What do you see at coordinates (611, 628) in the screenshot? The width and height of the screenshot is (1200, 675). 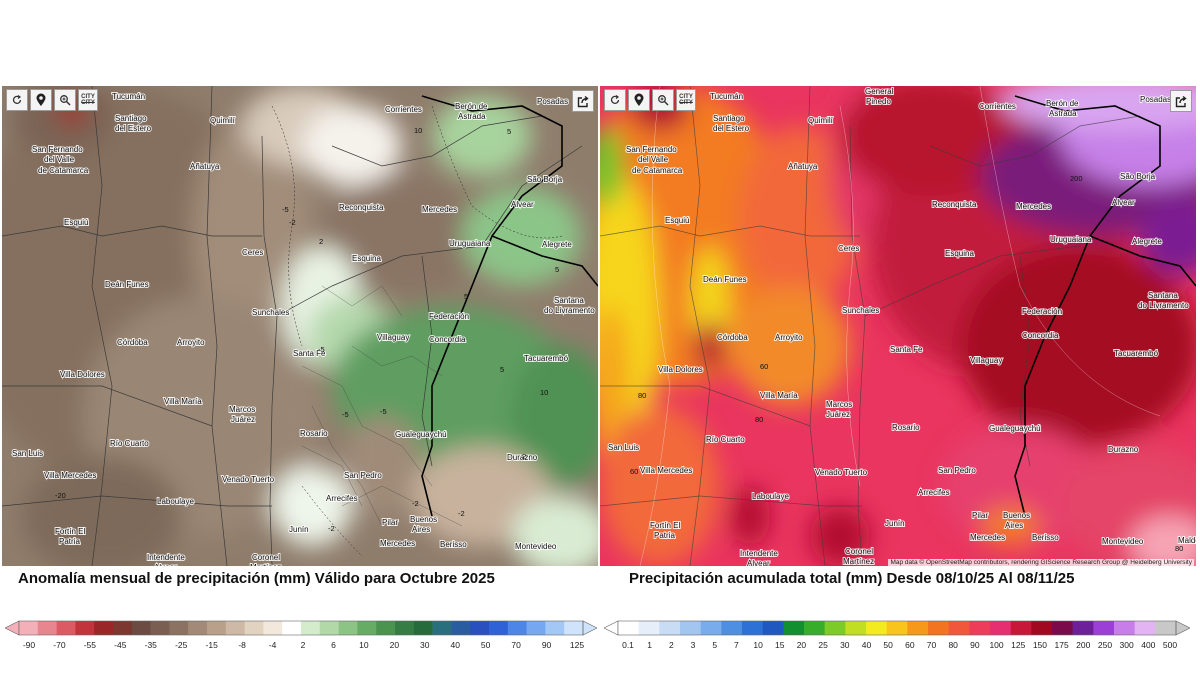 I see `legend-min-arrow` at bounding box center [611, 628].